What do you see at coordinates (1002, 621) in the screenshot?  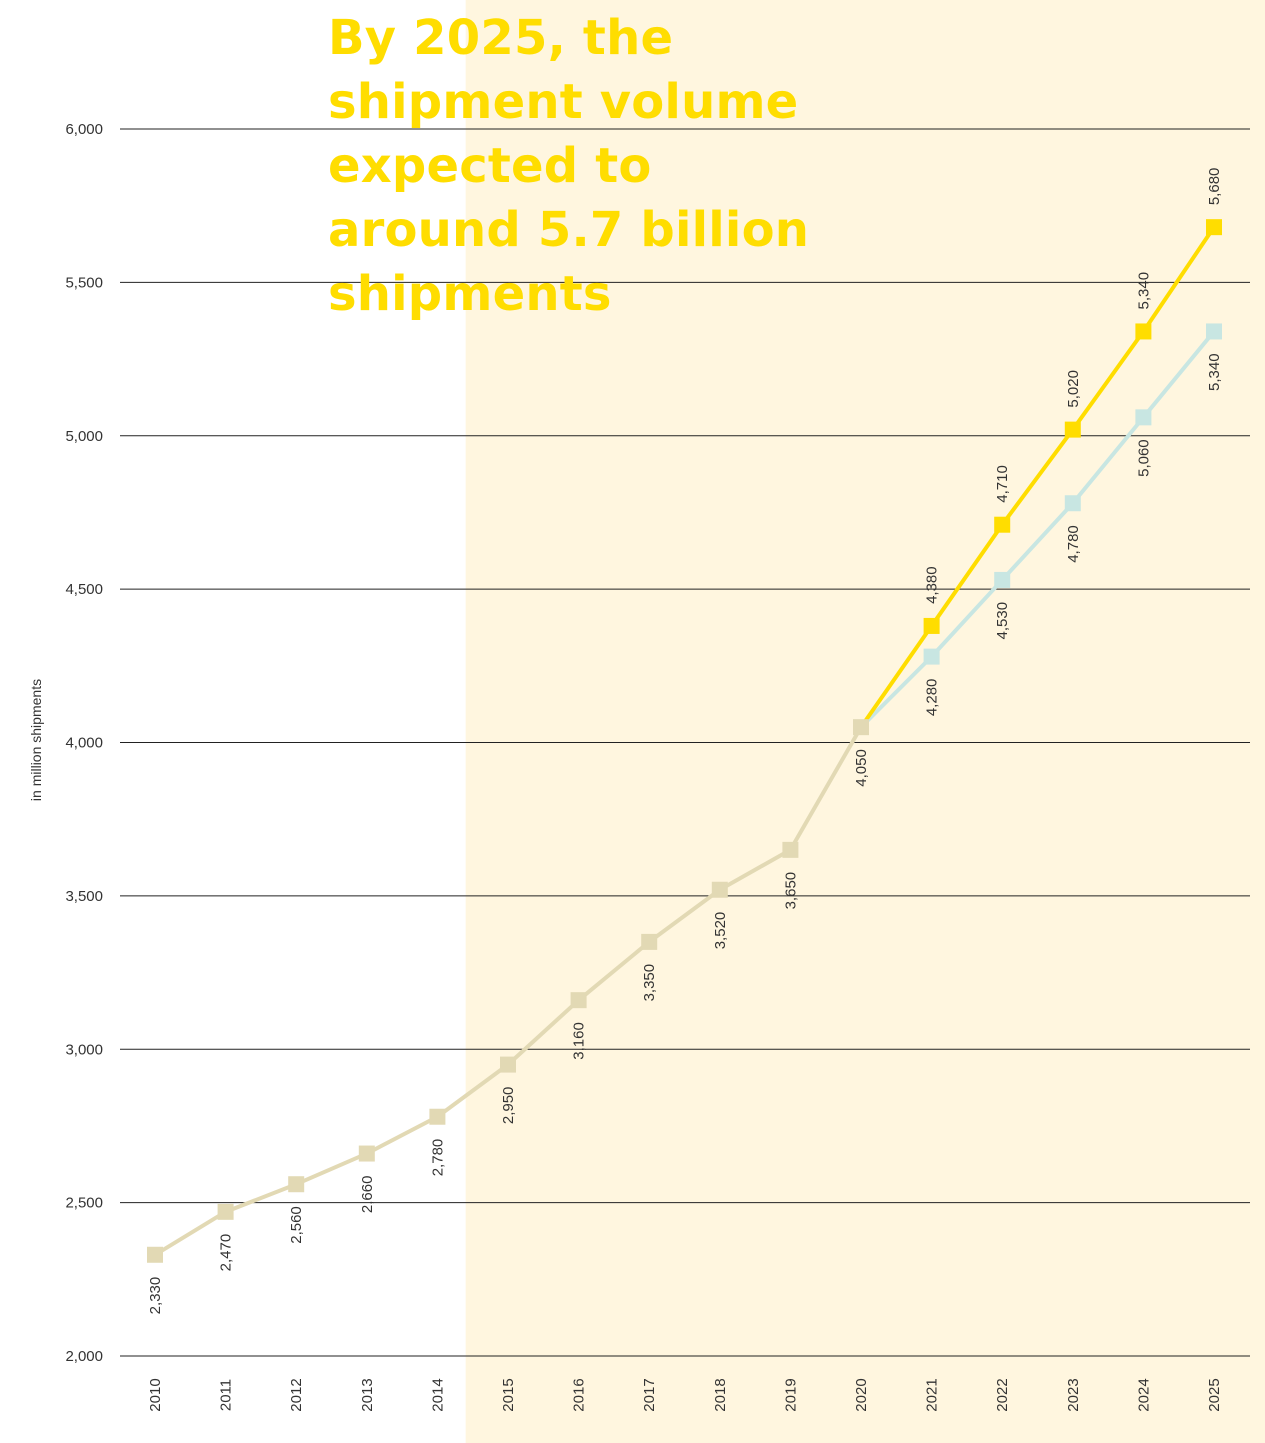 I see `data-label-lower: 4,530` at bounding box center [1002, 621].